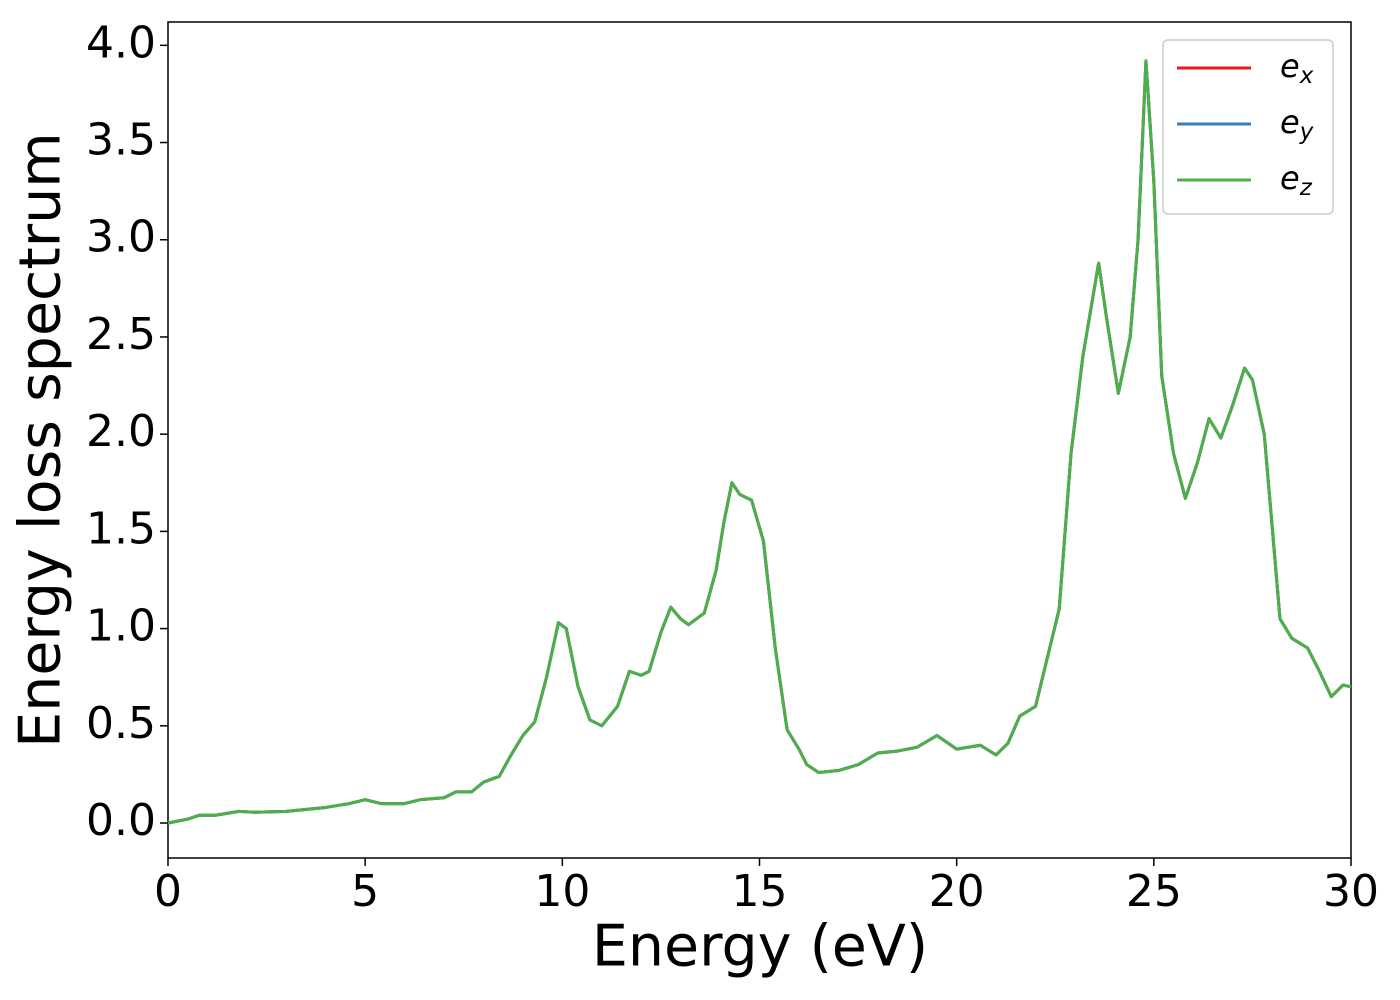 The height and width of the screenshot is (1000, 1400). Describe the element at coordinates (121, 334) in the screenshot. I see `y-tick-label: 2.5` at that location.